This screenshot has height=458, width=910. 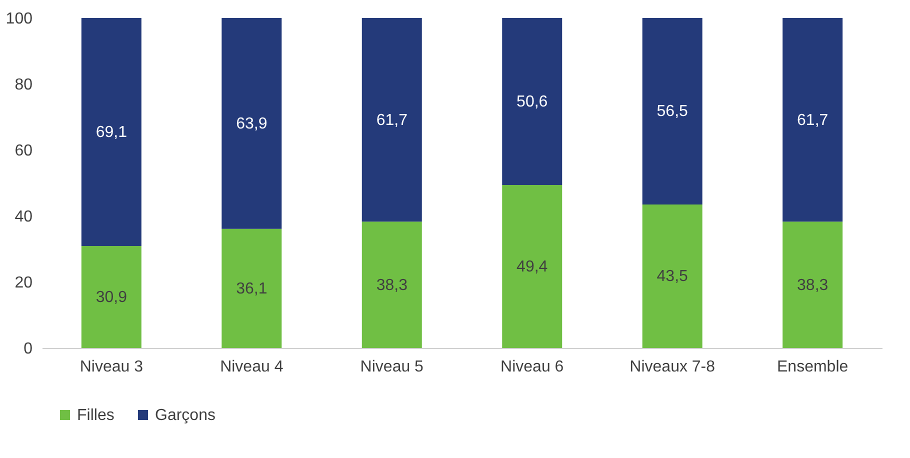 I want to click on data-label: 49,4, so click(x=532, y=267).